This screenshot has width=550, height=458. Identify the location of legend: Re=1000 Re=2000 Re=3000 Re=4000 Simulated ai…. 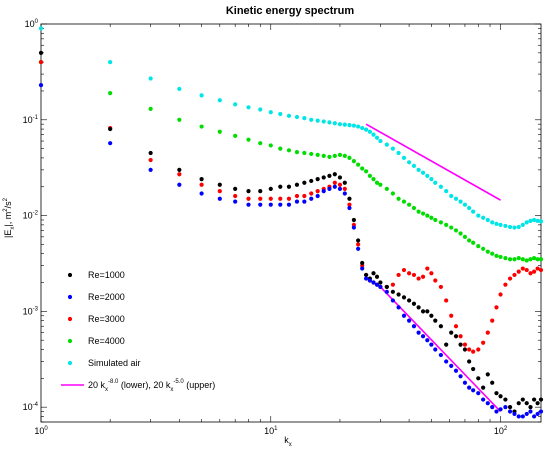
(138, 331).